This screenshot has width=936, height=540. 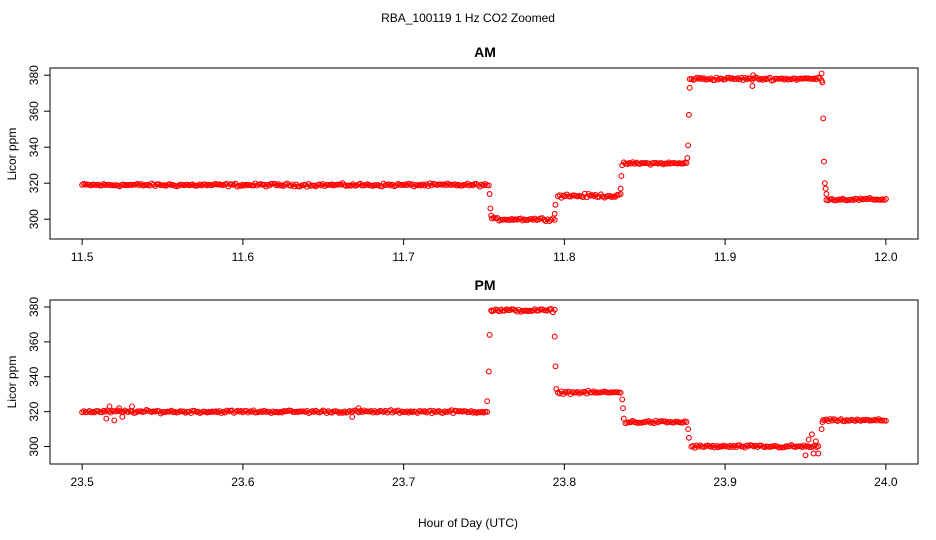 What do you see at coordinates (34, 446) in the screenshot?
I see `pm-y-tick-label: 300` at bounding box center [34, 446].